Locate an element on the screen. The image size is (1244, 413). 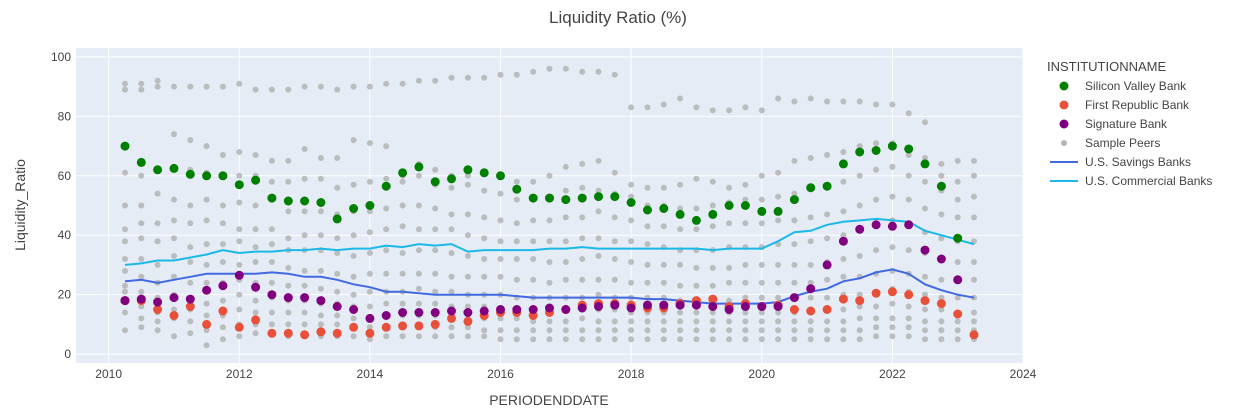
legend-item-u-s-commercial-banks: U.S. Commercial Banks is located at coordinates (1131, 181).